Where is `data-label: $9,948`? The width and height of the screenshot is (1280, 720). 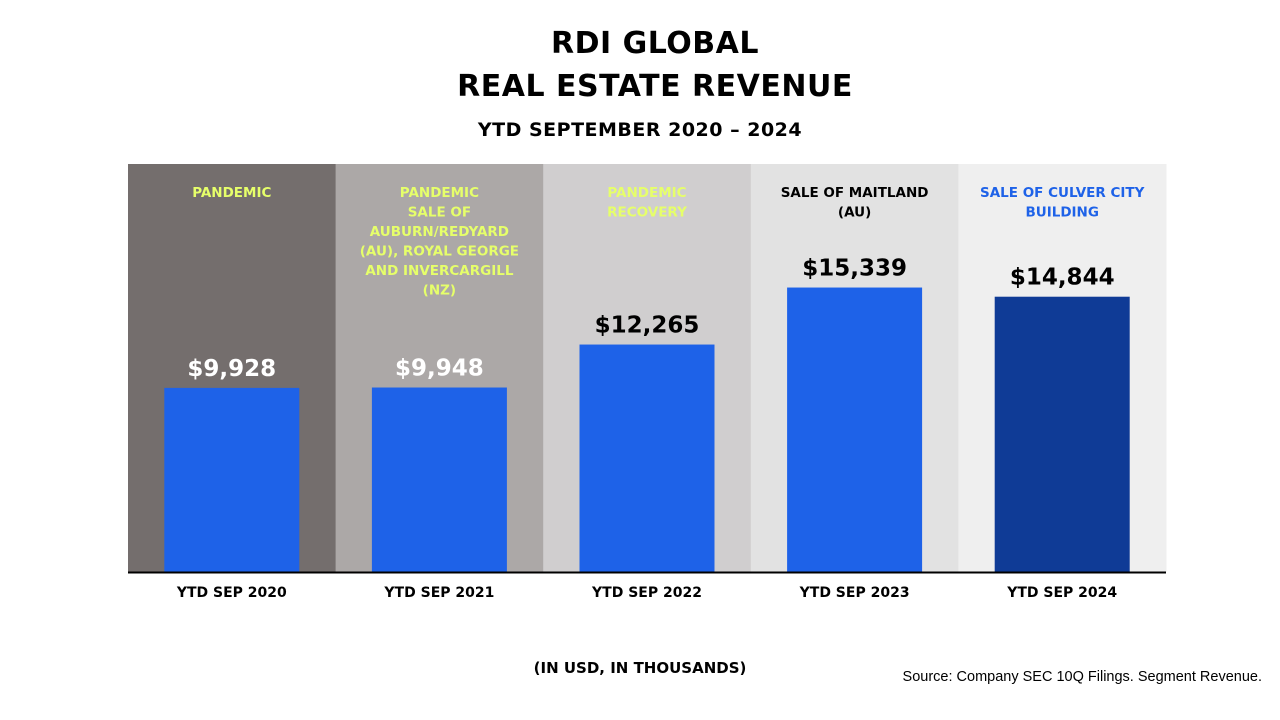
data-label: $9,948 is located at coordinates (439, 369).